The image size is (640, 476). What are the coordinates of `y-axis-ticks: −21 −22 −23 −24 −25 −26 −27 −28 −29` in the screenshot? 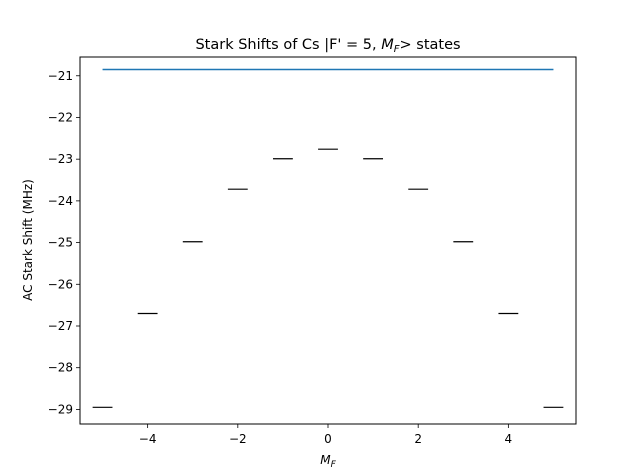 It's located at (64, 242).